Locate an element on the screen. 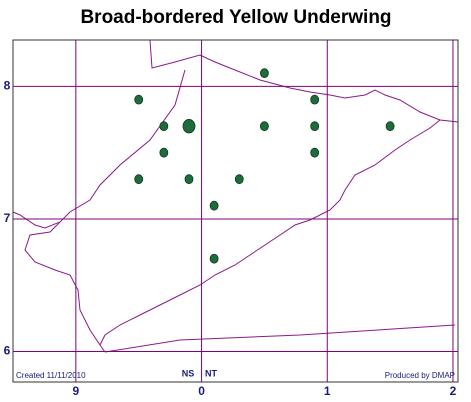  map-title: Broad-bordered Yellow Underwing is located at coordinates (235, 17).